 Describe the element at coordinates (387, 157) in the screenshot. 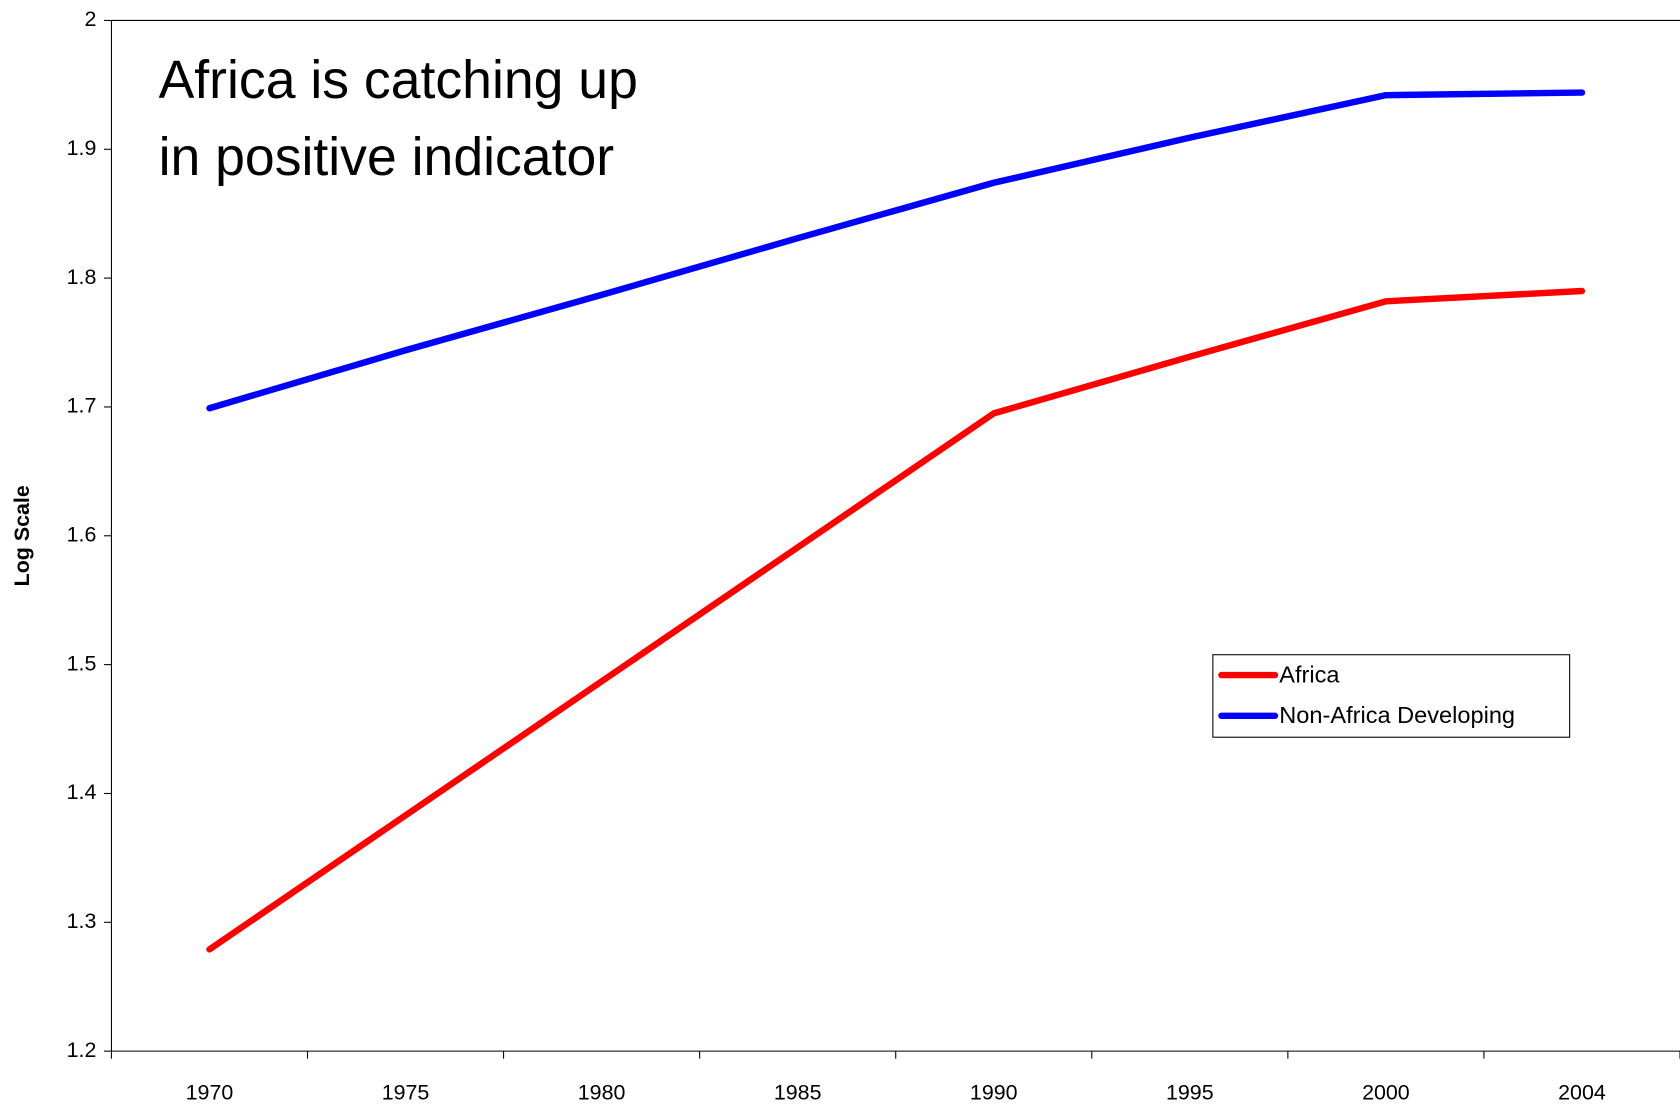

I see `annotation: in positive indicator` at that location.